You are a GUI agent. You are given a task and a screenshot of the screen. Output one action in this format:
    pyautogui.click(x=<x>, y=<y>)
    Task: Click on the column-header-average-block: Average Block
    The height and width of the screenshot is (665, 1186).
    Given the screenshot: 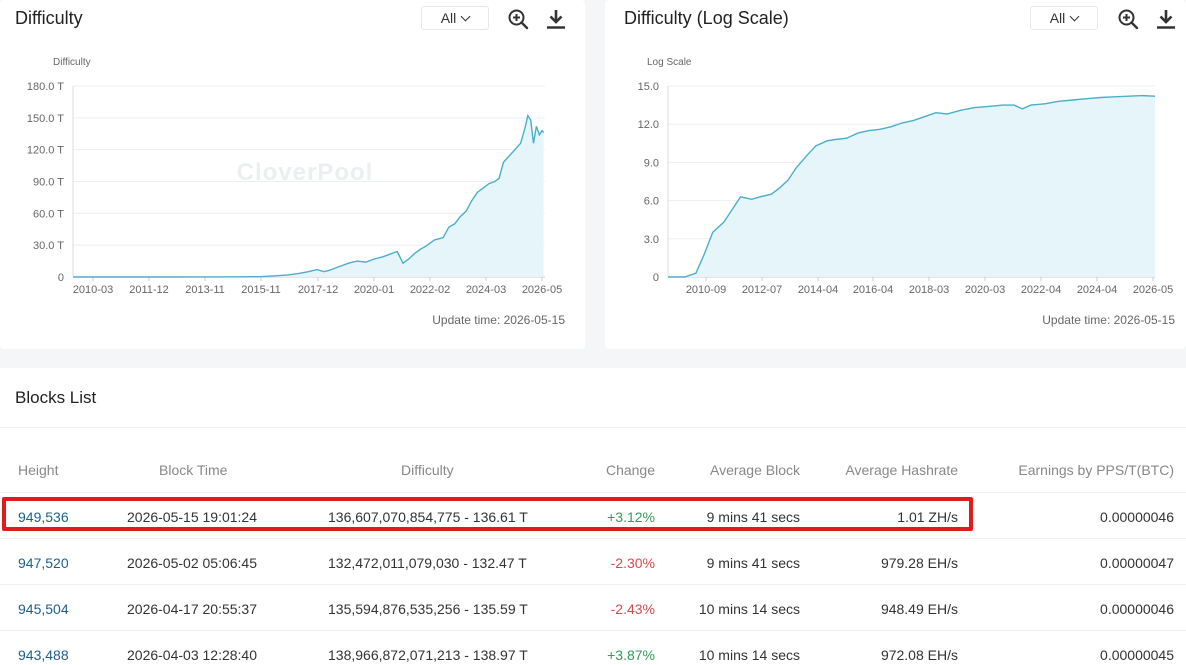 What is the action you would take?
    pyautogui.click(x=754, y=470)
    